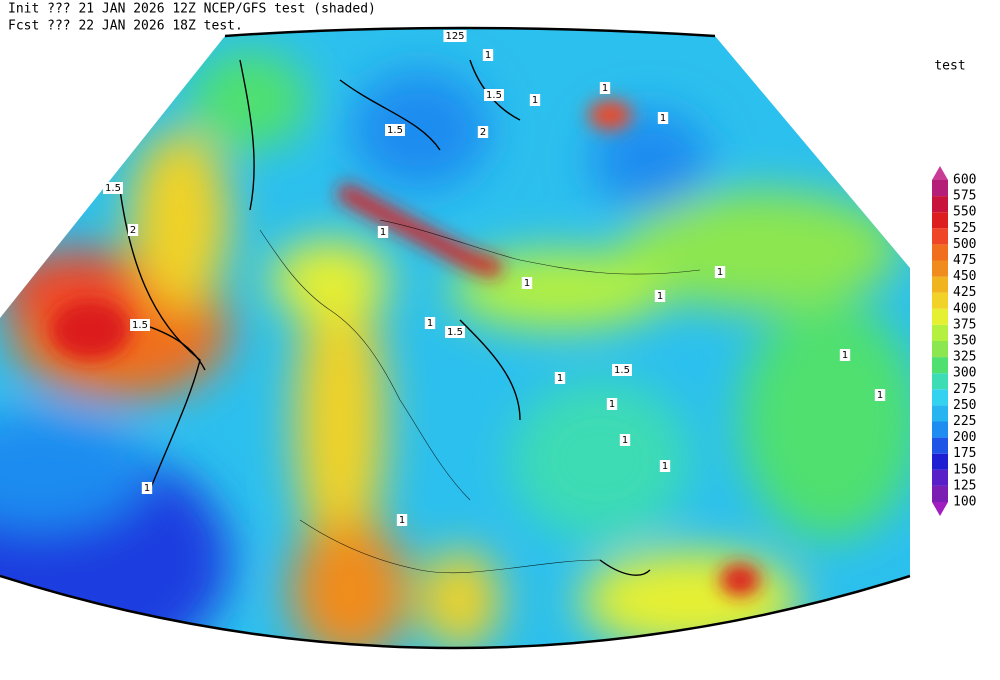 The image size is (1000, 680). I want to click on colorbar-label: 475, so click(964, 260).